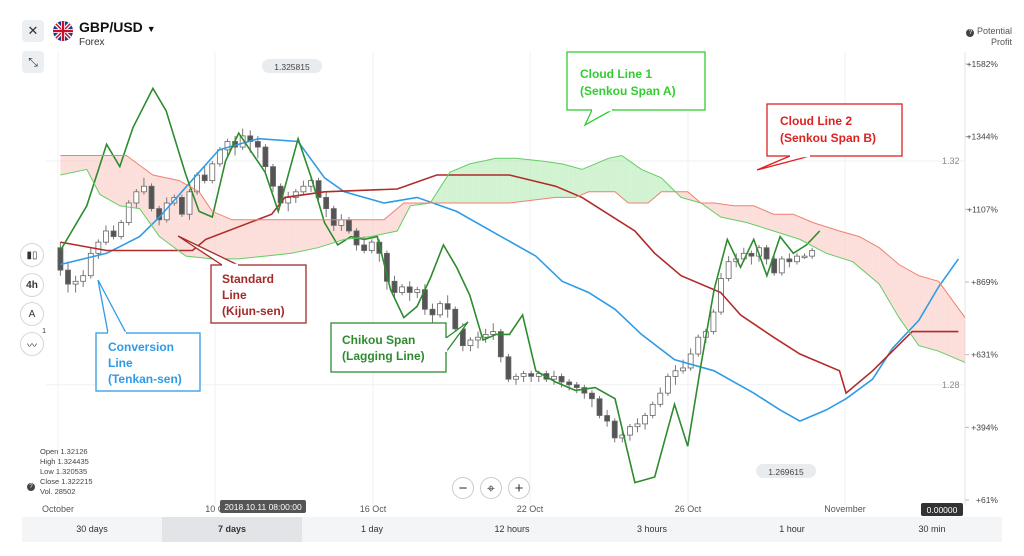 The image size is (1024, 556). Describe the element at coordinates (92, 529) in the screenshot. I see `timeframe-30-days: 30 days` at that location.